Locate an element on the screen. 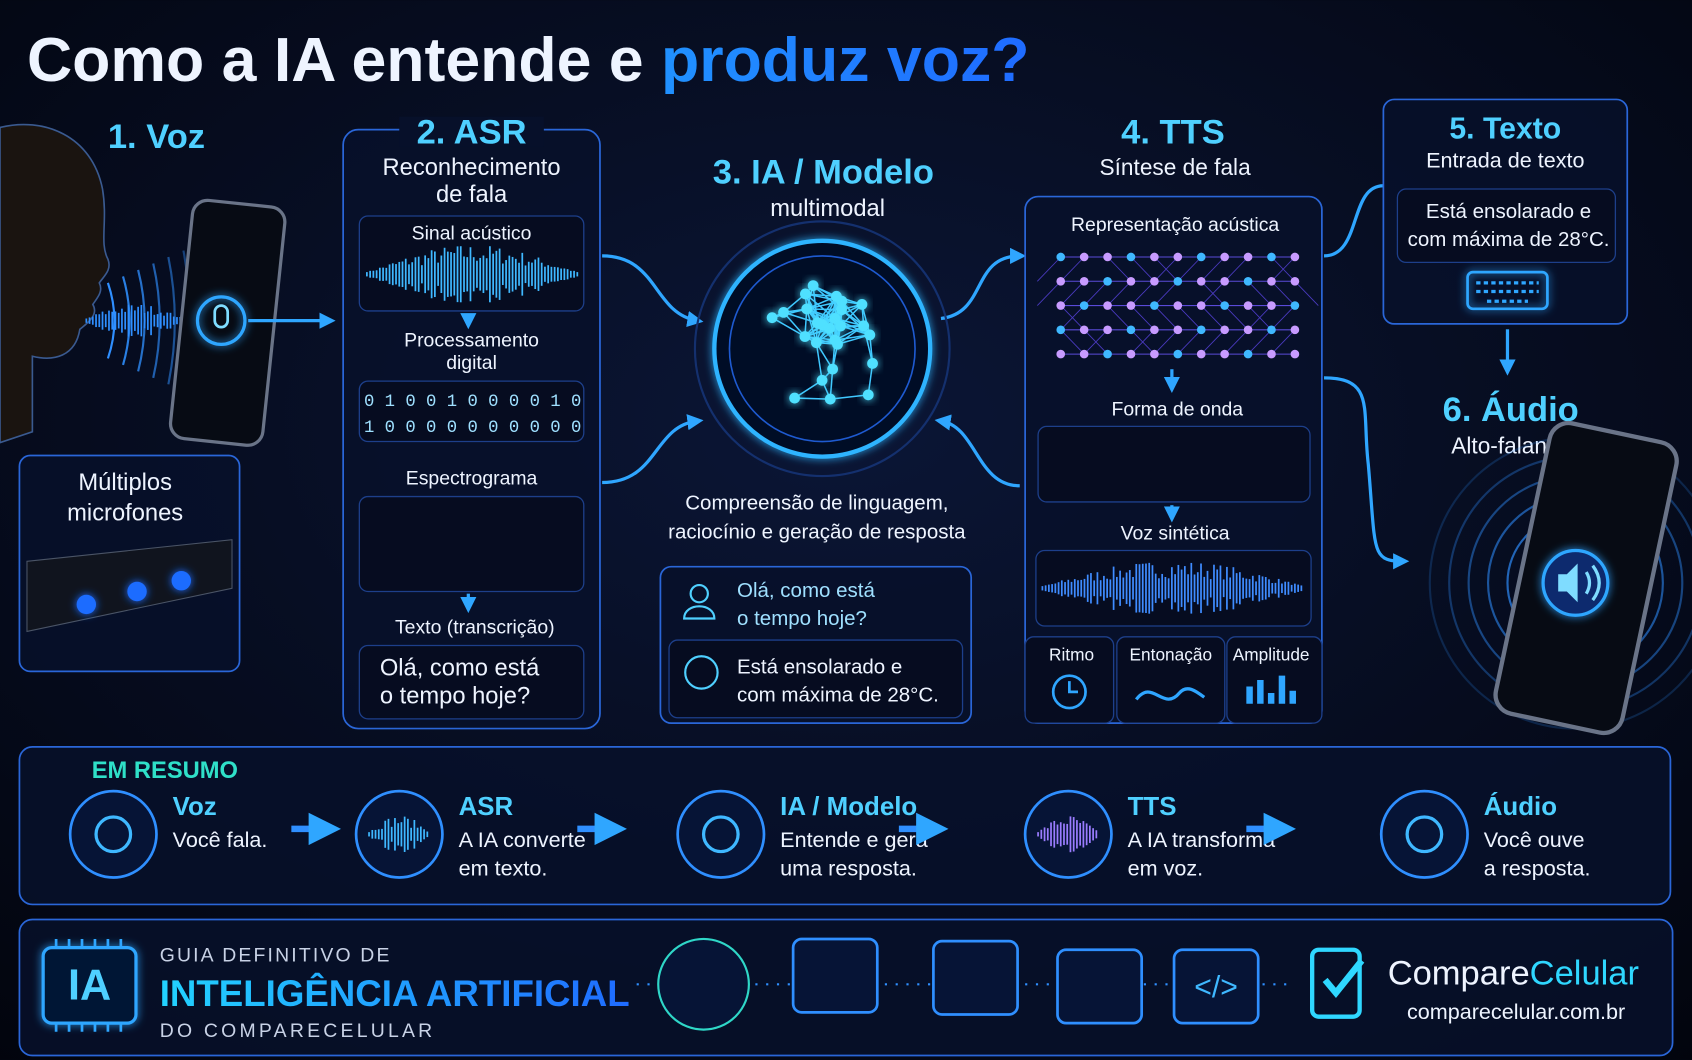 The image size is (1692, 1060). chat-bubble is located at coordinates (816, 679).